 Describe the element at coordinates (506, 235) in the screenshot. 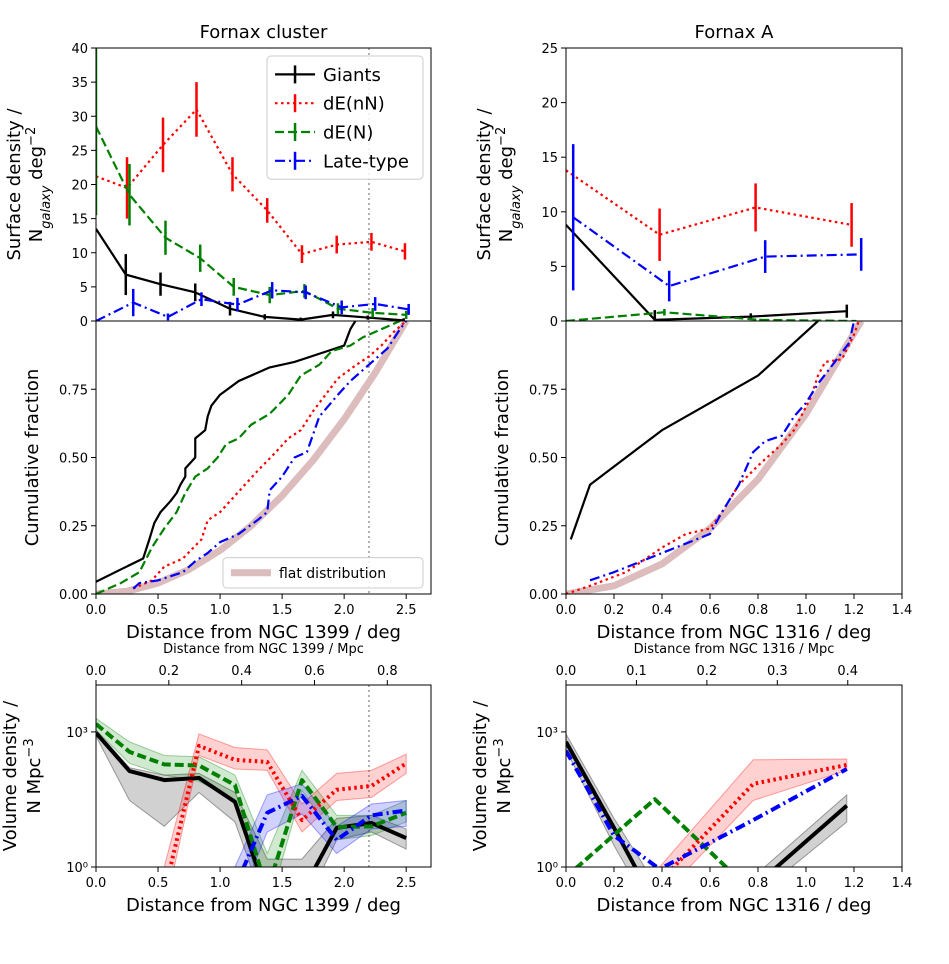

I see `y-axis-label-part: N` at that location.